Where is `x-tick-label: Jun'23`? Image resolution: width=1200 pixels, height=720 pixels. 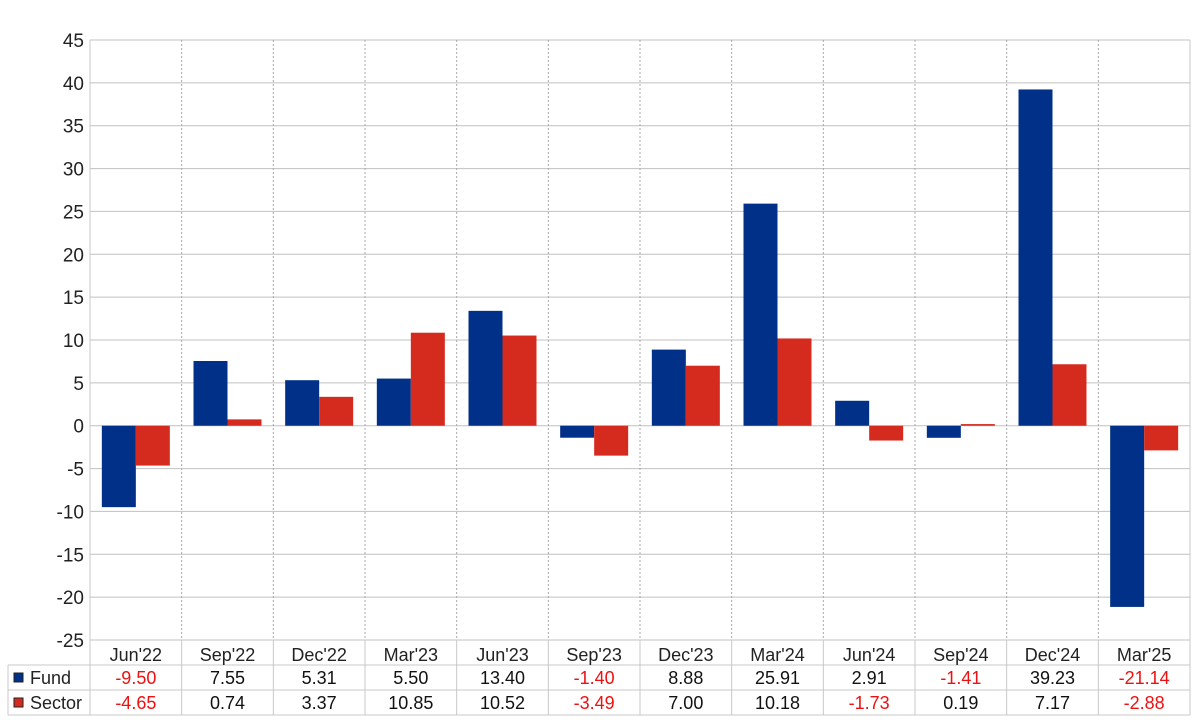
x-tick-label: Jun'23 is located at coordinates (502, 655).